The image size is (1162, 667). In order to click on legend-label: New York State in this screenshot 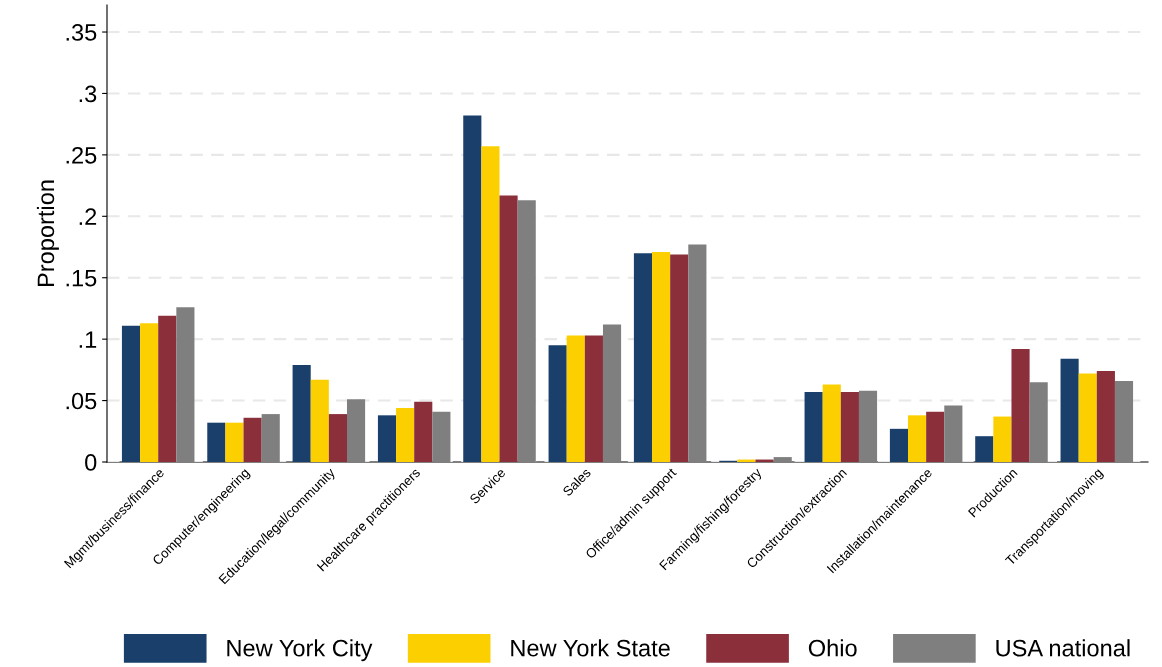, I will do `click(590, 648)`.